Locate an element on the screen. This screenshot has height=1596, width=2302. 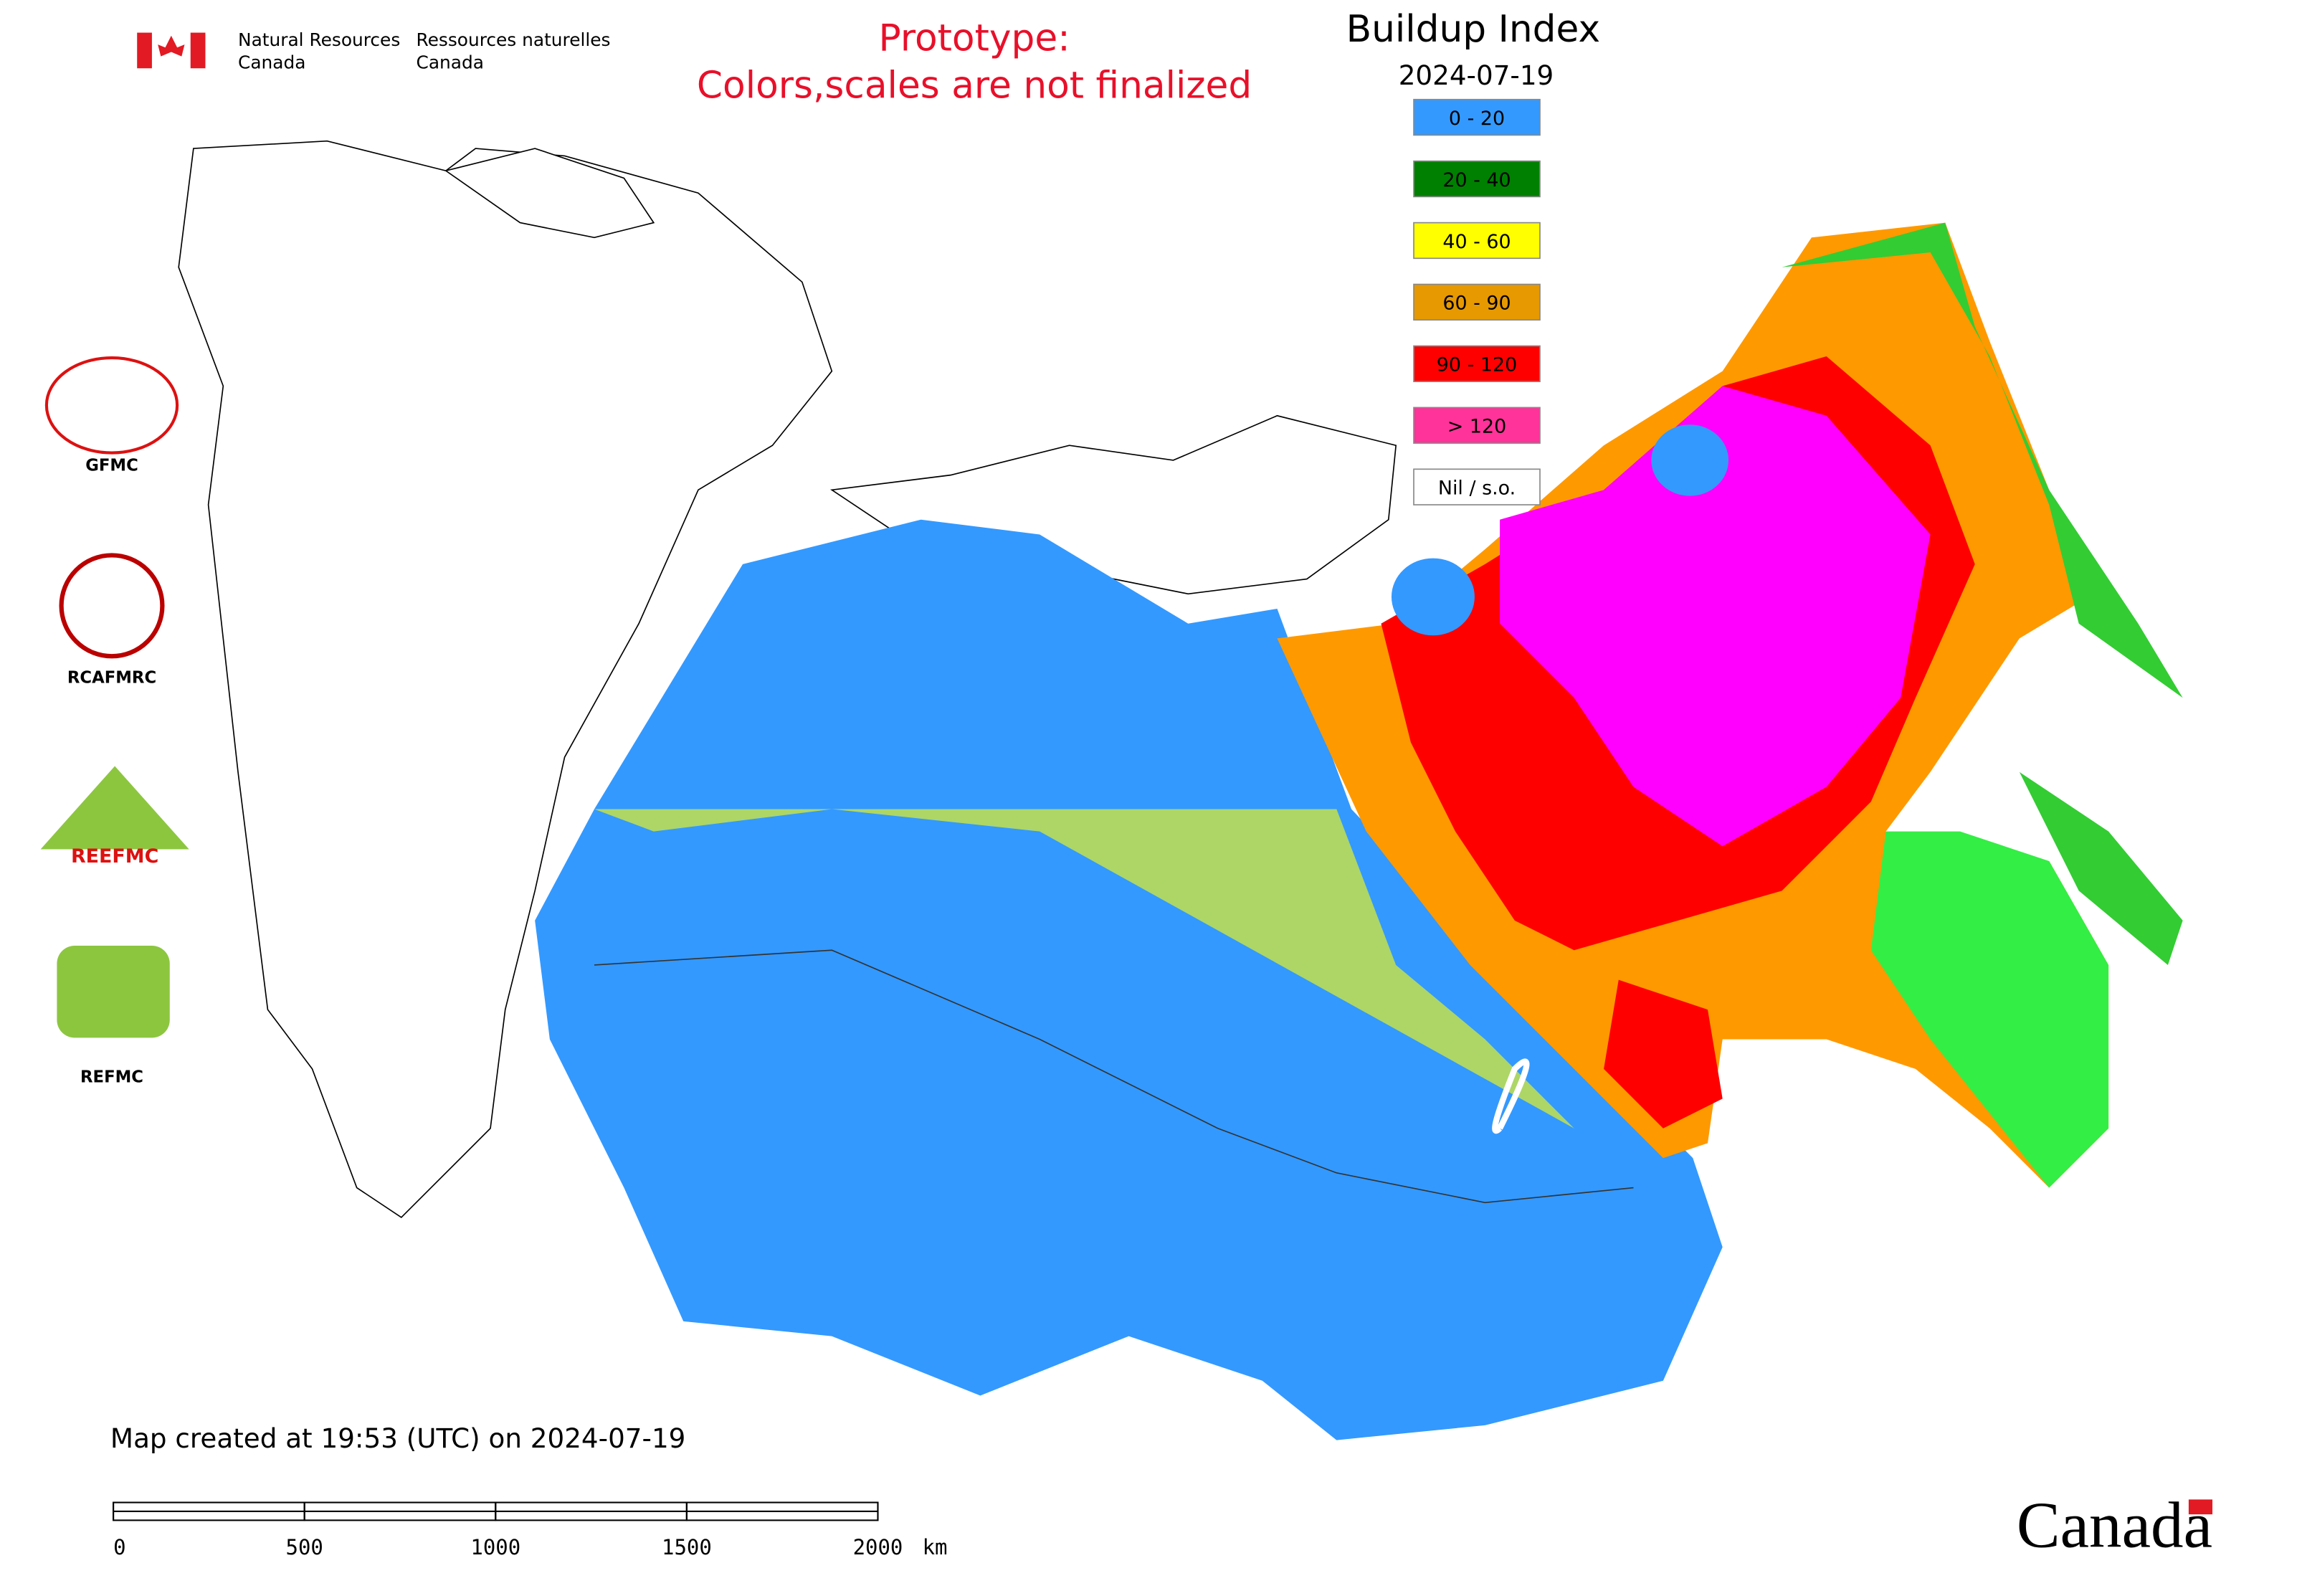
legend-label: > 120 is located at coordinates (1477, 427).